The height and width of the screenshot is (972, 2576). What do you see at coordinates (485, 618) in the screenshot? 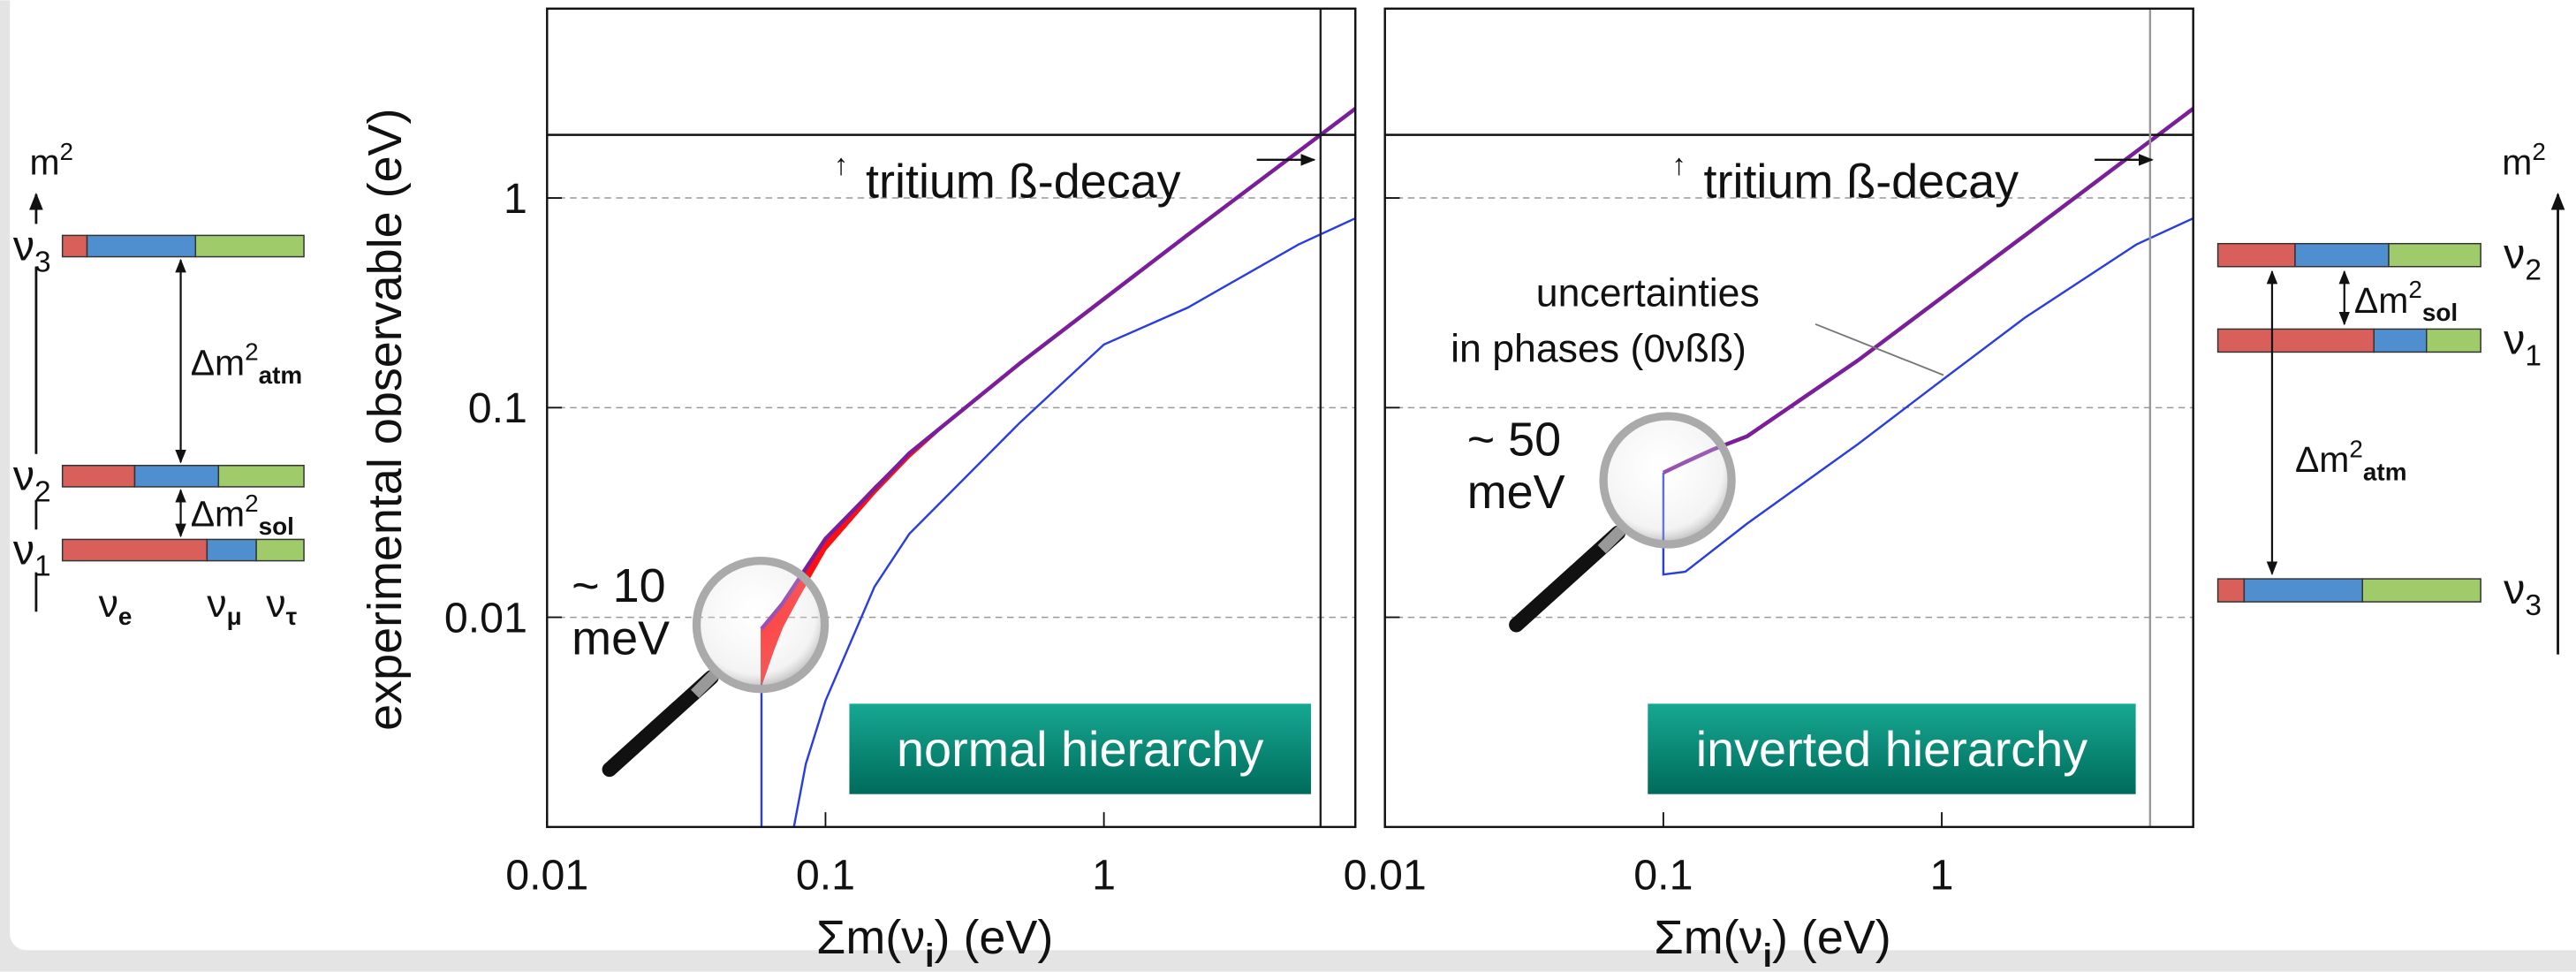
I see `y-tick-label: 0.01` at bounding box center [485, 618].